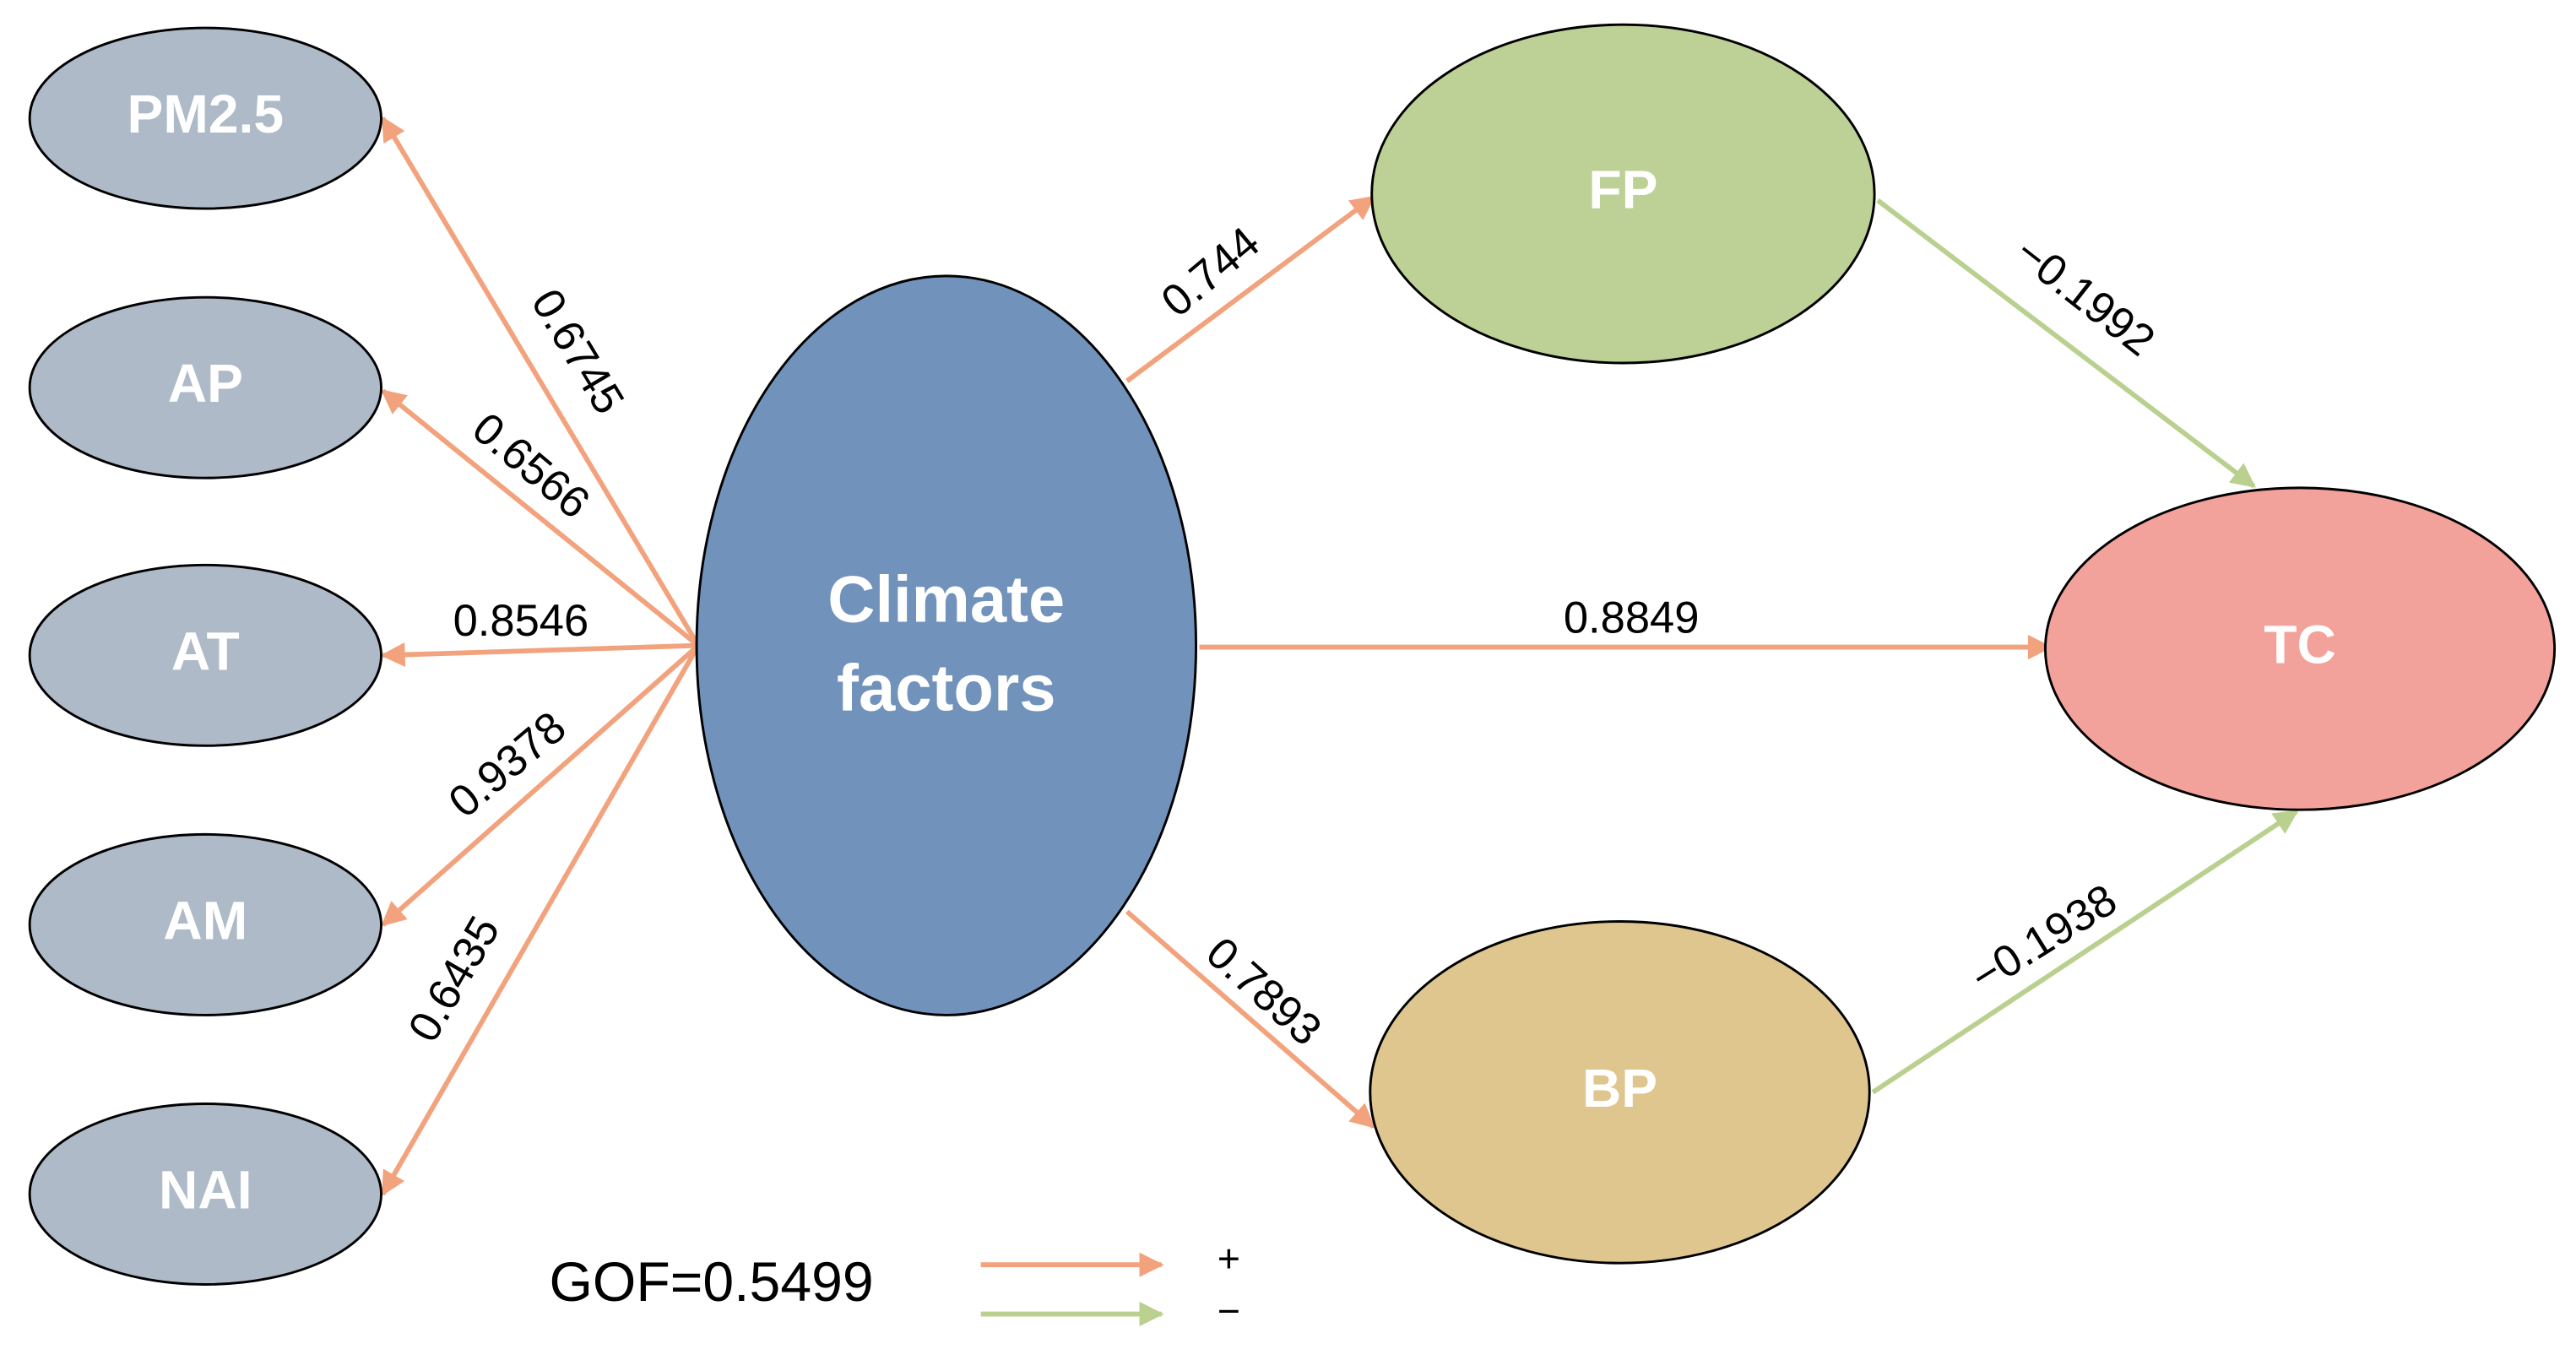 The height and width of the screenshot is (1360, 2576). Describe the element at coordinates (1632, 617) in the screenshot. I see `edge-label: 0.8849` at that location.